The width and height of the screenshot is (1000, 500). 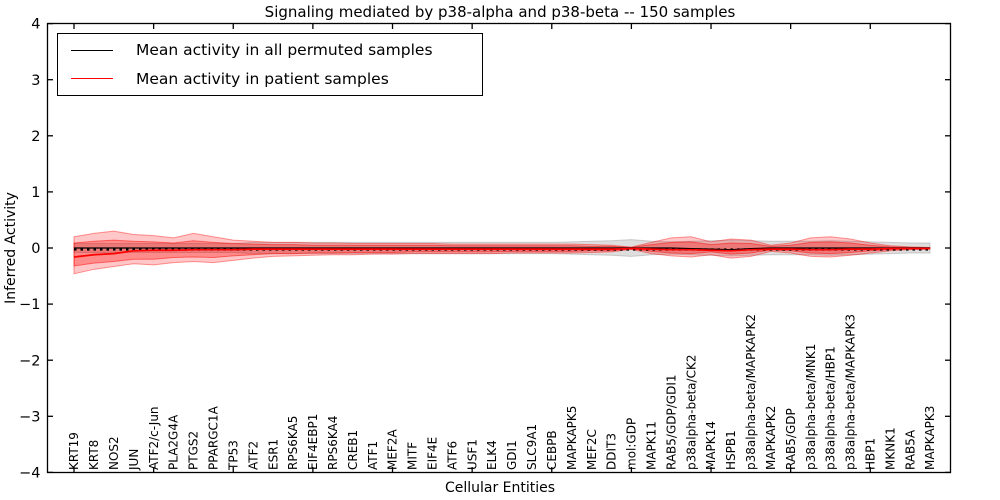 What do you see at coordinates (870, 454) in the screenshot?
I see `x-category-label: HBP1` at bounding box center [870, 454].